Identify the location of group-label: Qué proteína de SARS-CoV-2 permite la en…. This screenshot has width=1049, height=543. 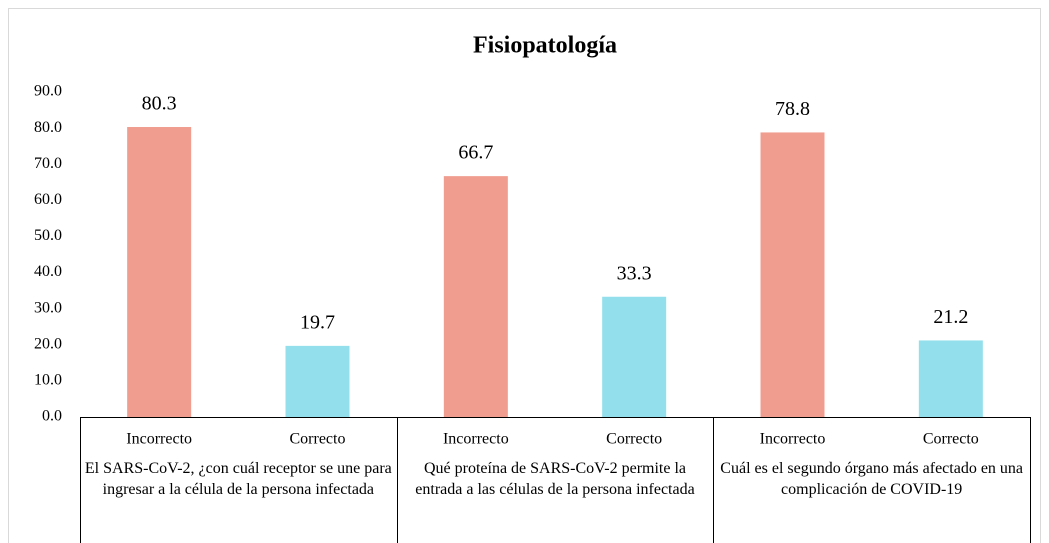
(555, 479).